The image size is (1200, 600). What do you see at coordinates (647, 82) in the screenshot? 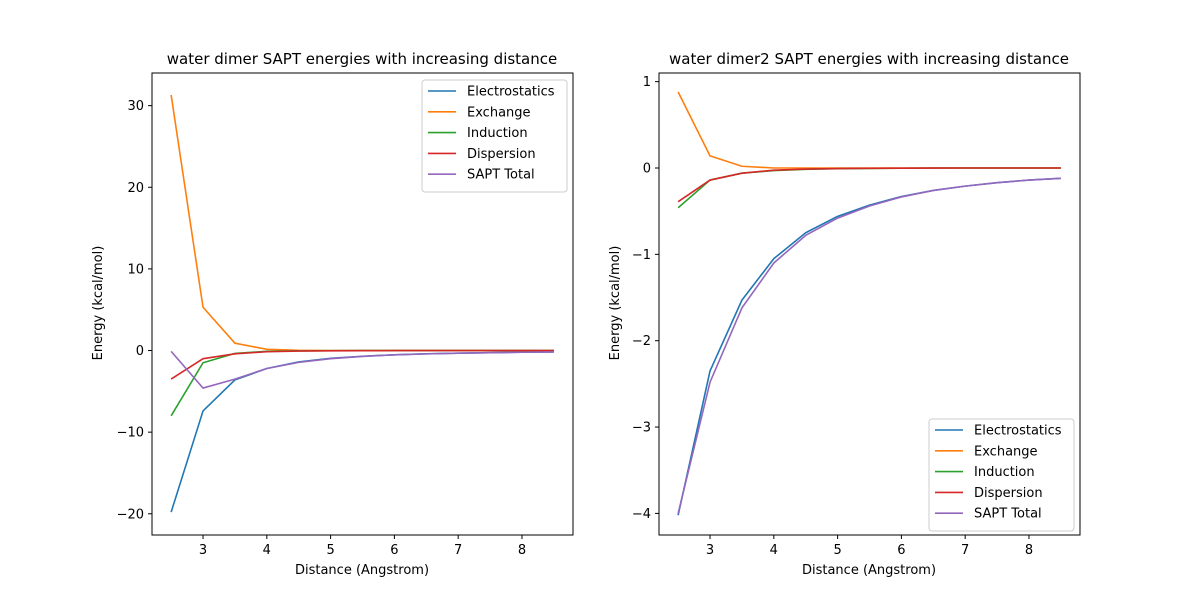
I see `y-tick-label: 1` at bounding box center [647, 82].